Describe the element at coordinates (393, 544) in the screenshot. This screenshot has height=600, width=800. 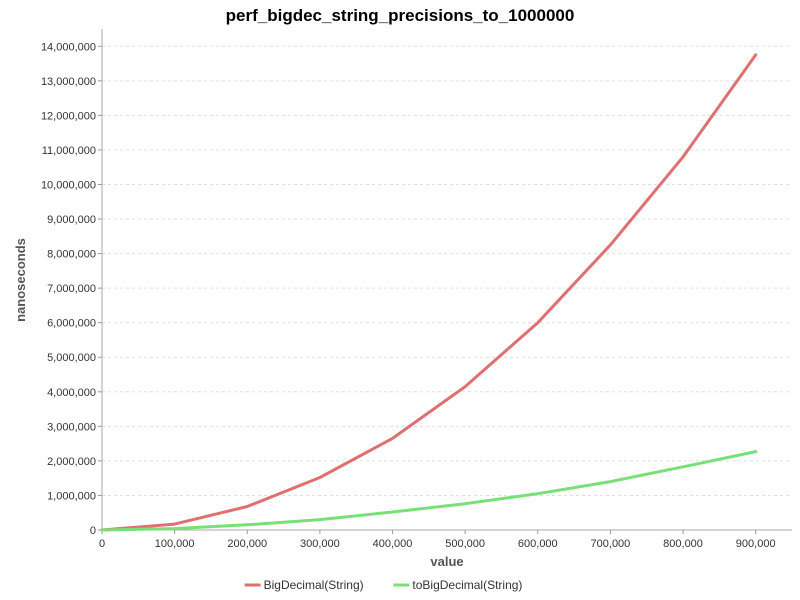
I see `x-tick-label: 400,000` at that location.